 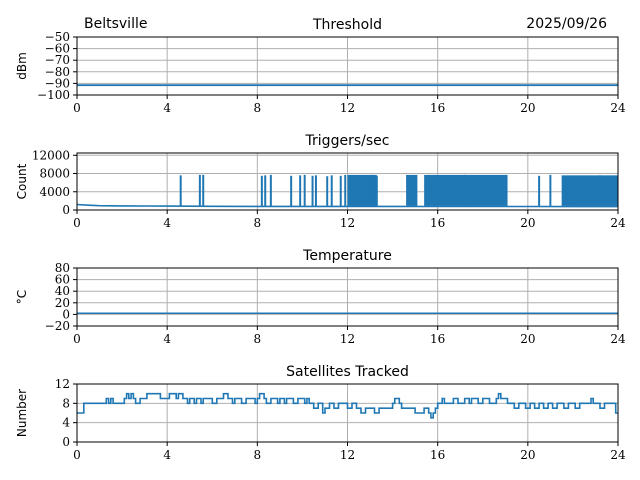 I want to click on plot-date: 2025/09/26, so click(x=566, y=24).